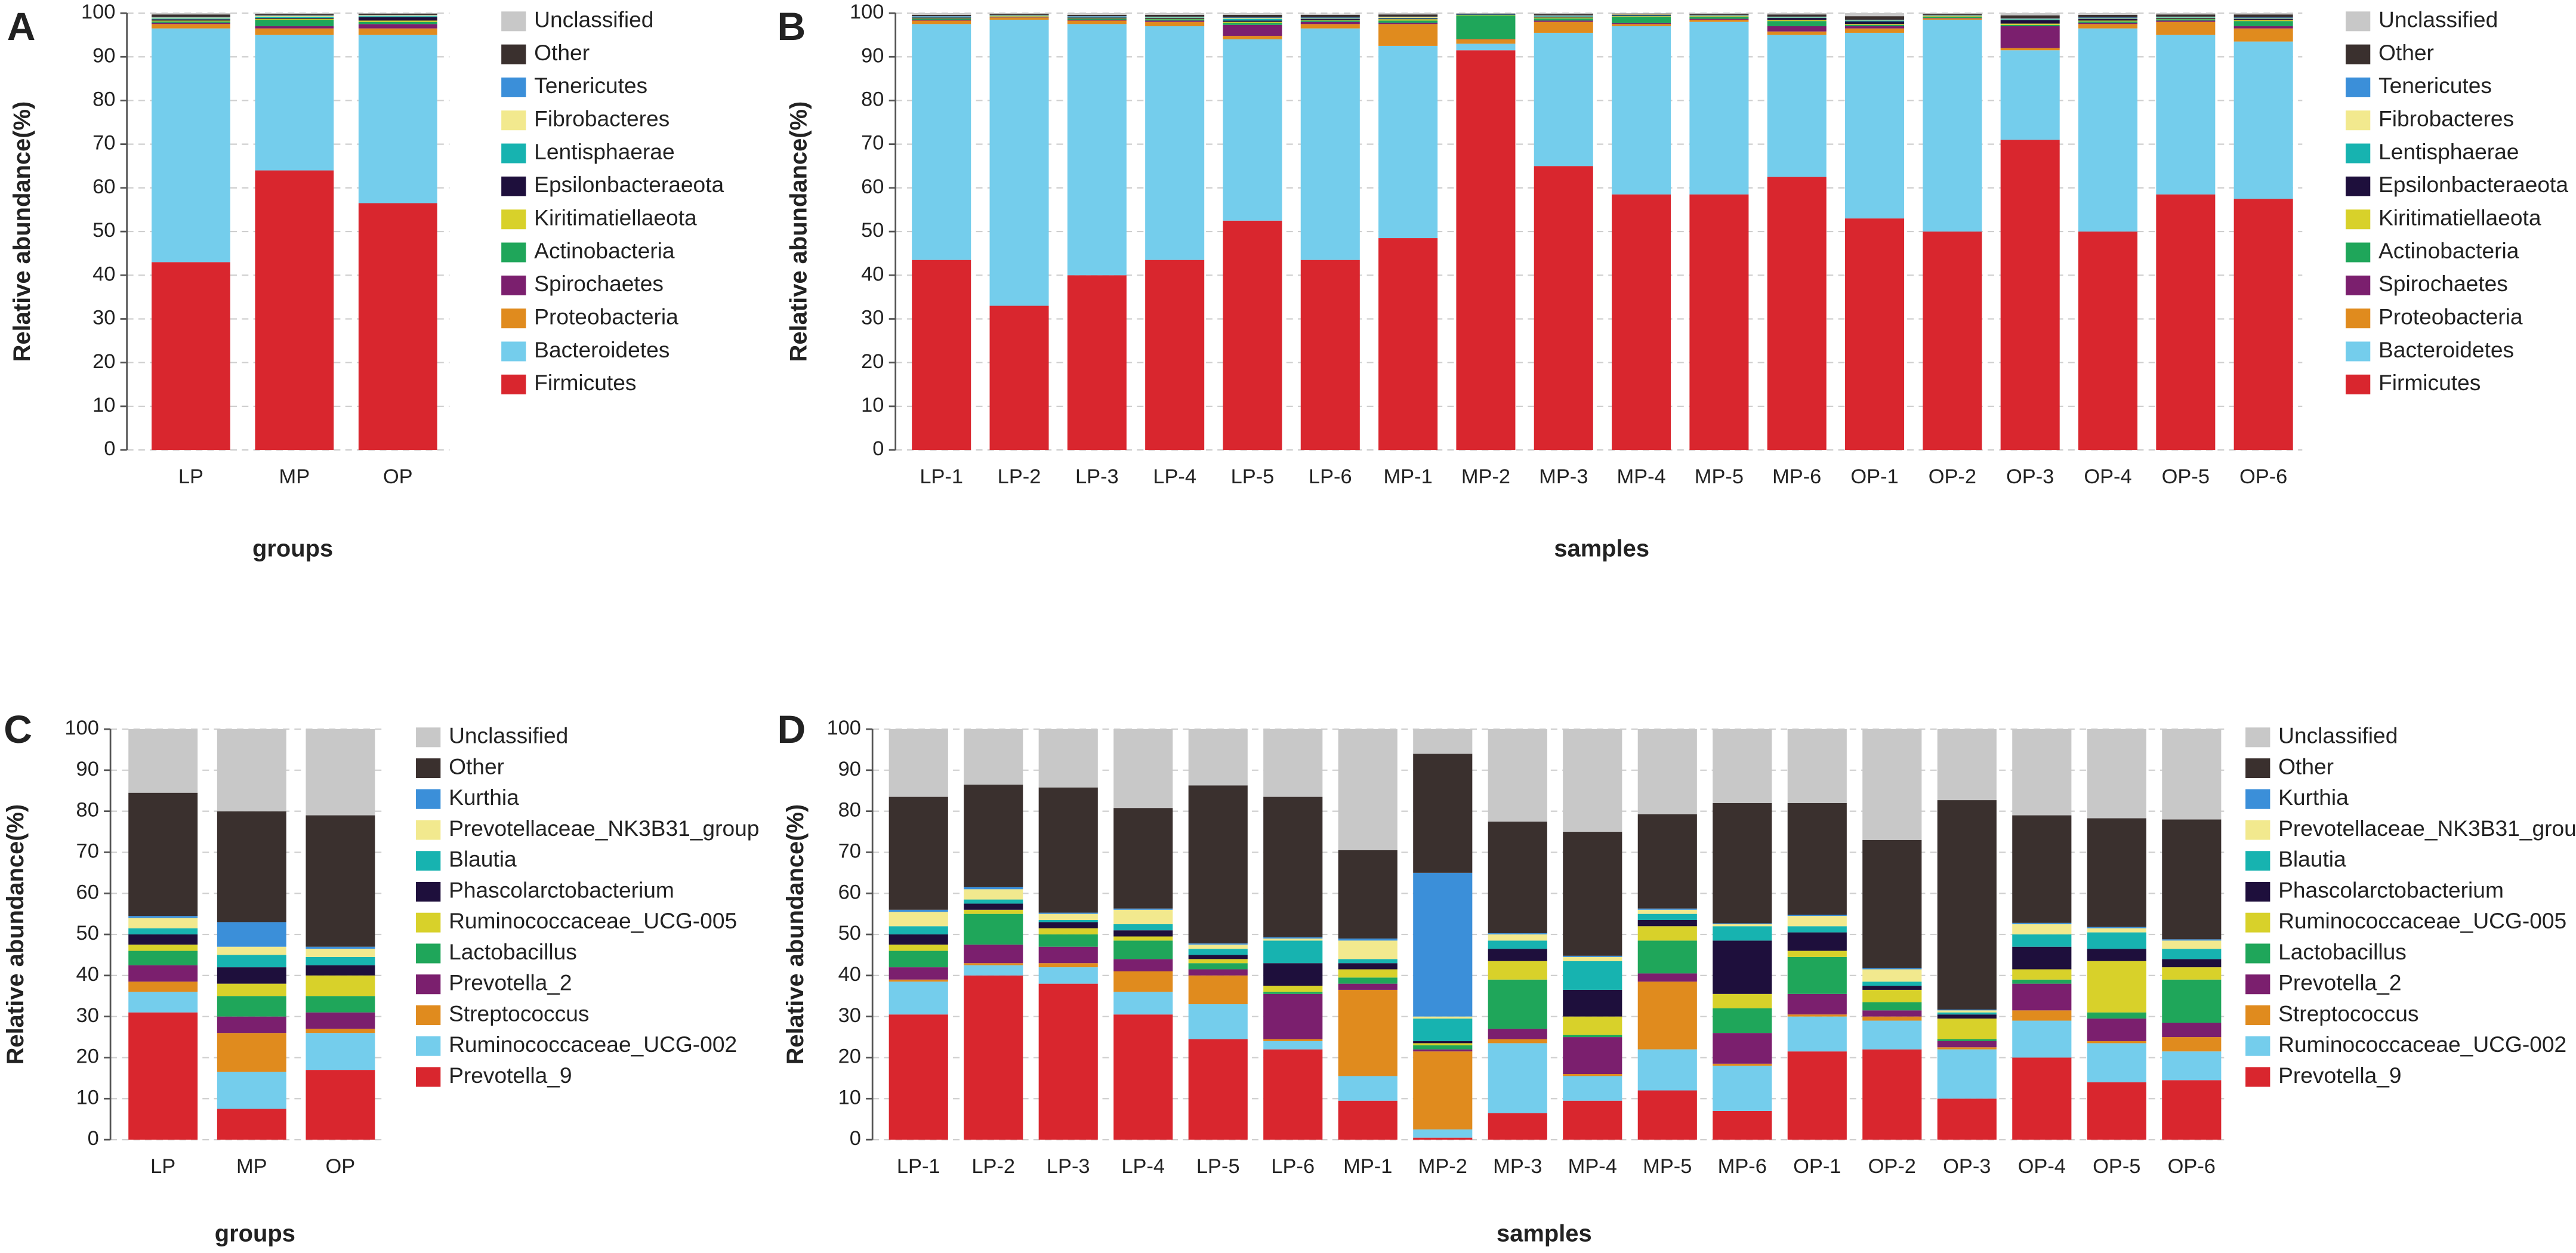 The height and width of the screenshot is (1253, 2576). What do you see at coordinates (255, 1233) in the screenshot?
I see `x-axis-title: groups` at bounding box center [255, 1233].